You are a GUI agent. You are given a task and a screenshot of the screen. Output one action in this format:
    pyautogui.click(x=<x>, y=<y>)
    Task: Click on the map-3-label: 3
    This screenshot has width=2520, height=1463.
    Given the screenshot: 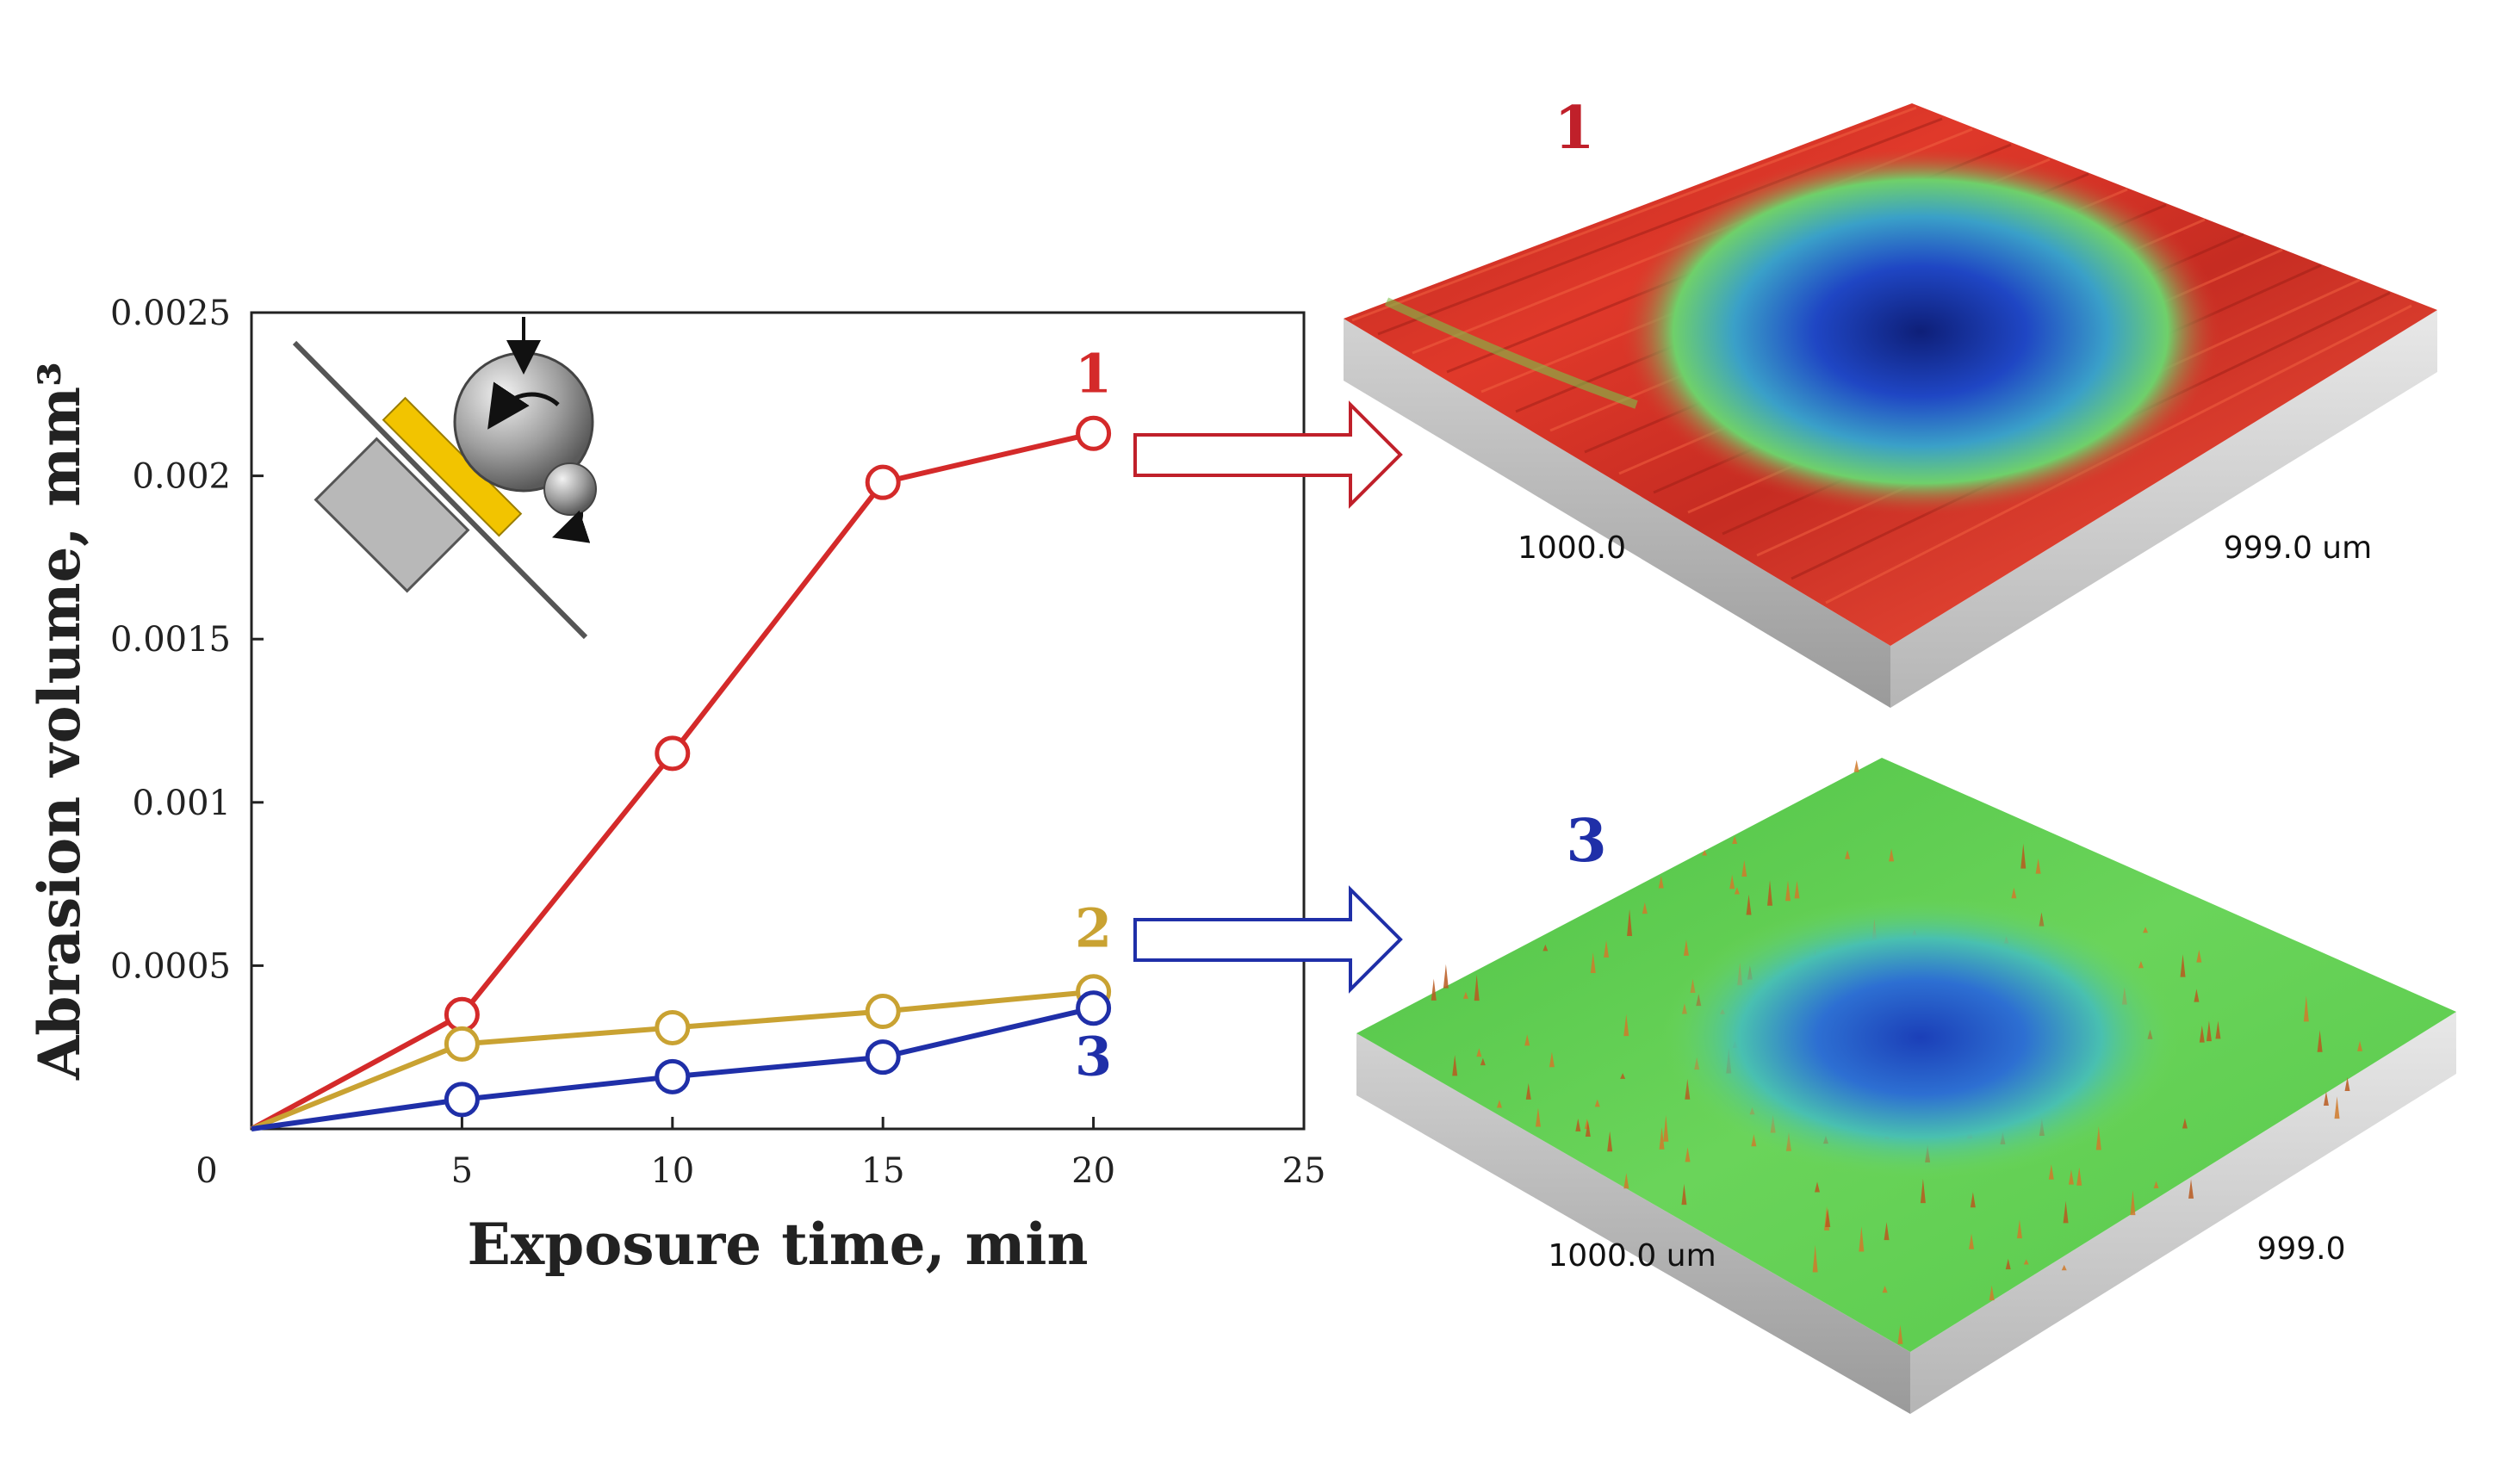 What is the action you would take?
    pyautogui.click(x=1586, y=841)
    